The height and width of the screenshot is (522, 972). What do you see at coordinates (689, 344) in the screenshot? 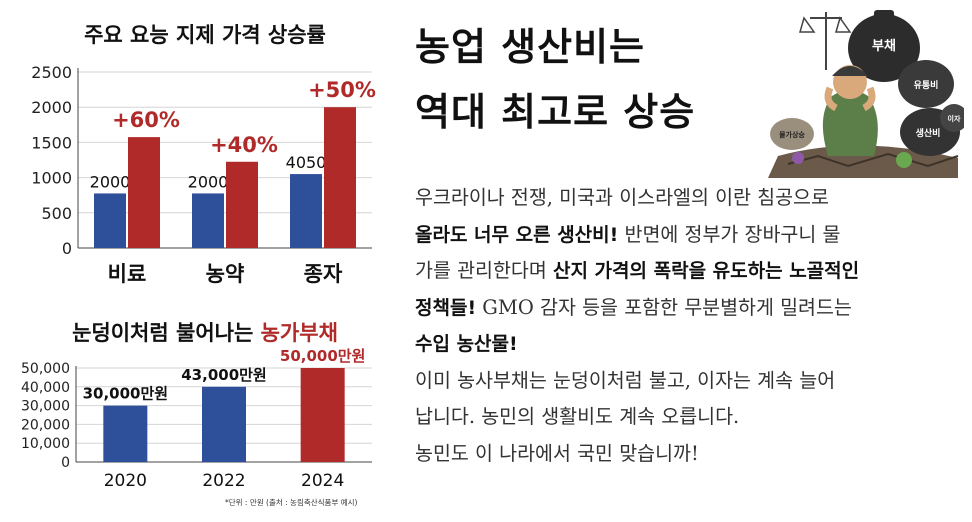
I see `body-line: 수입 농산물!` at bounding box center [689, 344].